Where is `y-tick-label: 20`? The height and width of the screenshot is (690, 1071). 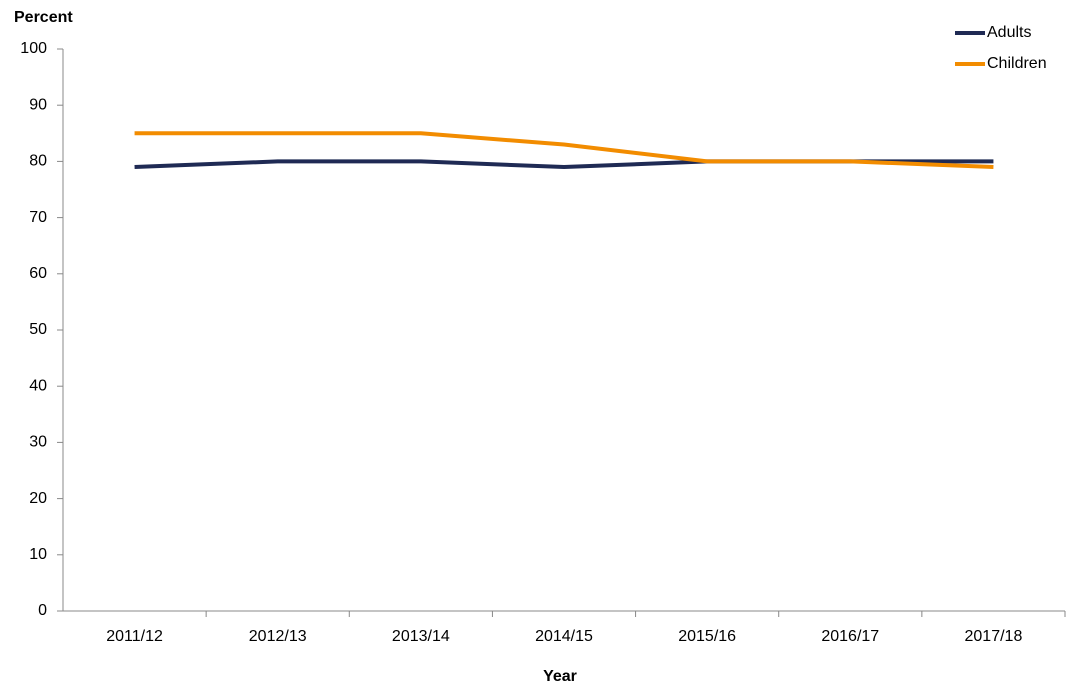
y-tick-label: 20 is located at coordinates (38, 498).